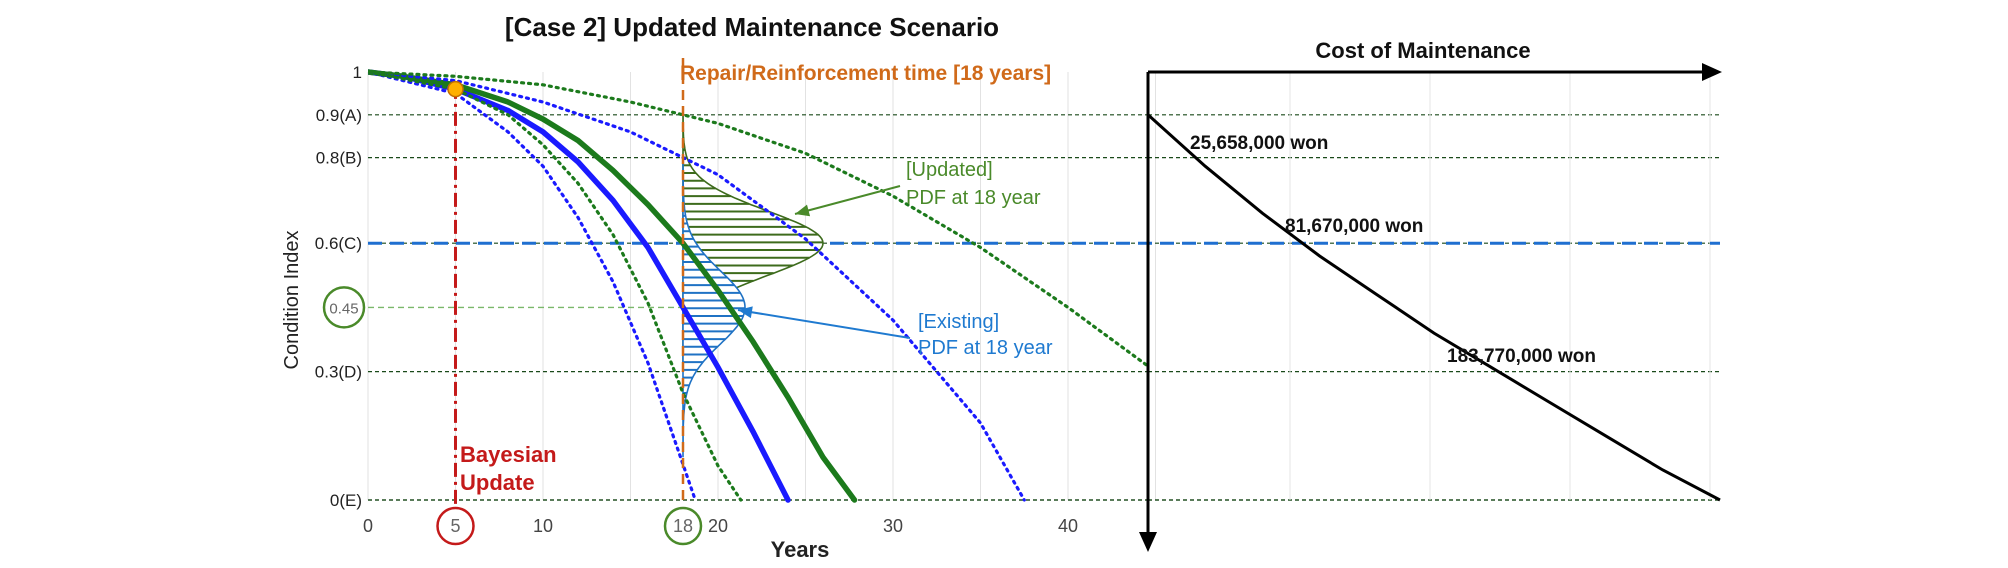 The height and width of the screenshot is (568, 2008). What do you see at coordinates (1148, 542) in the screenshot?
I see `cost-y-axis-arrowhead` at bounding box center [1148, 542].